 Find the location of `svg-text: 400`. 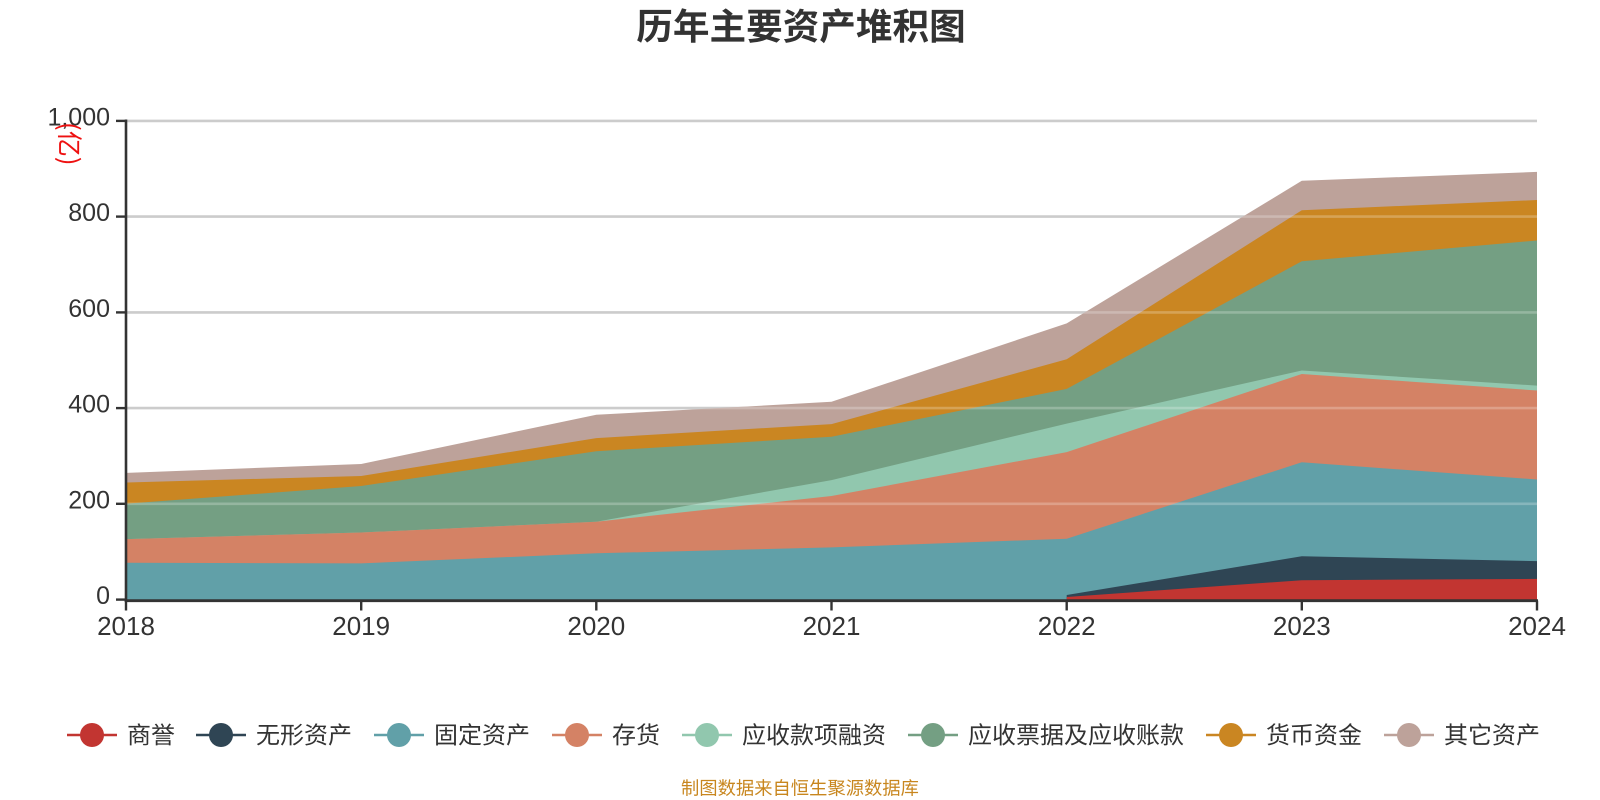

svg-text: 400 is located at coordinates (89, 405).